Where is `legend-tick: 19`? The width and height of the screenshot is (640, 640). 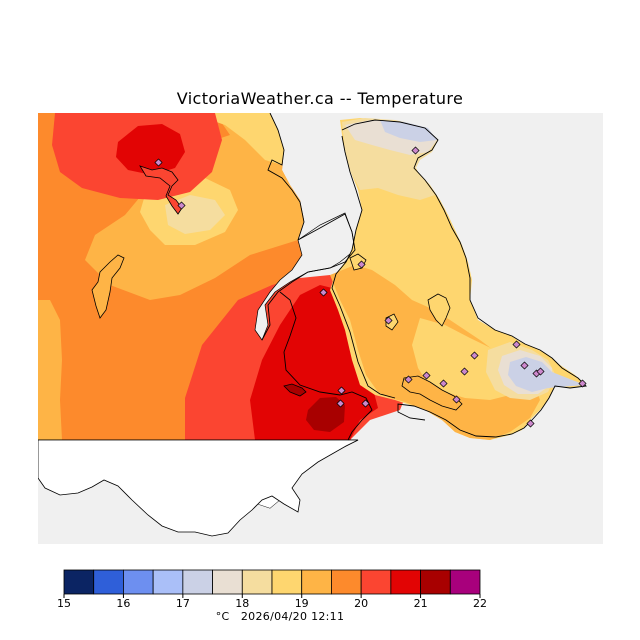 legend-tick: 19 is located at coordinates (301, 603).